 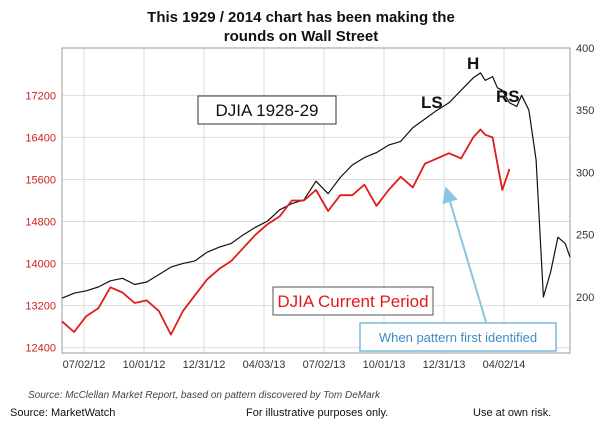 What do you see at coordinates (473, 63) in the screenshot?
I see `annotation-head: H` at bounding box center [473, 63].